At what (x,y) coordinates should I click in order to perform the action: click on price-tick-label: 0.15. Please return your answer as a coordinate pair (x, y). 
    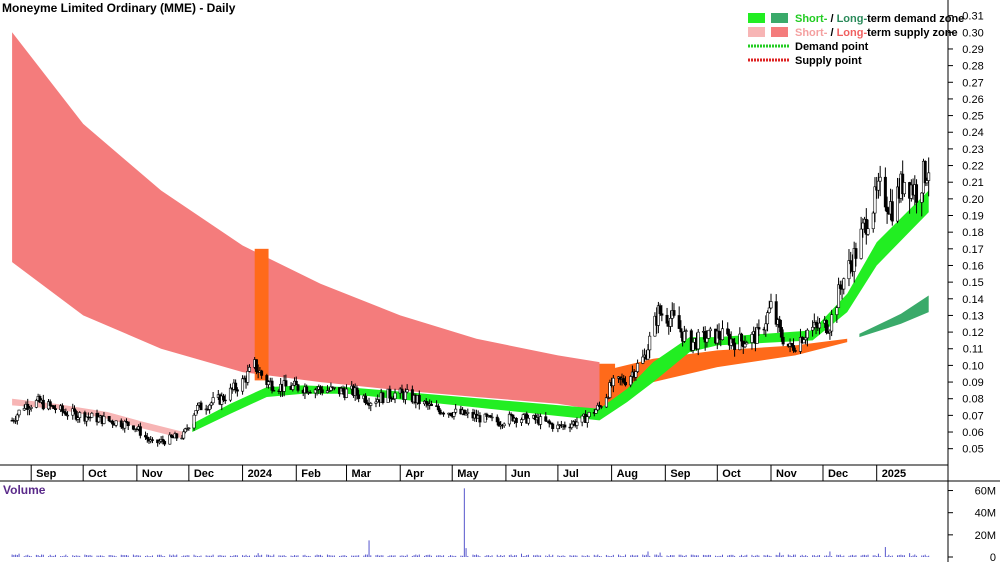
    Looking at the image, I should click on (972, 283).